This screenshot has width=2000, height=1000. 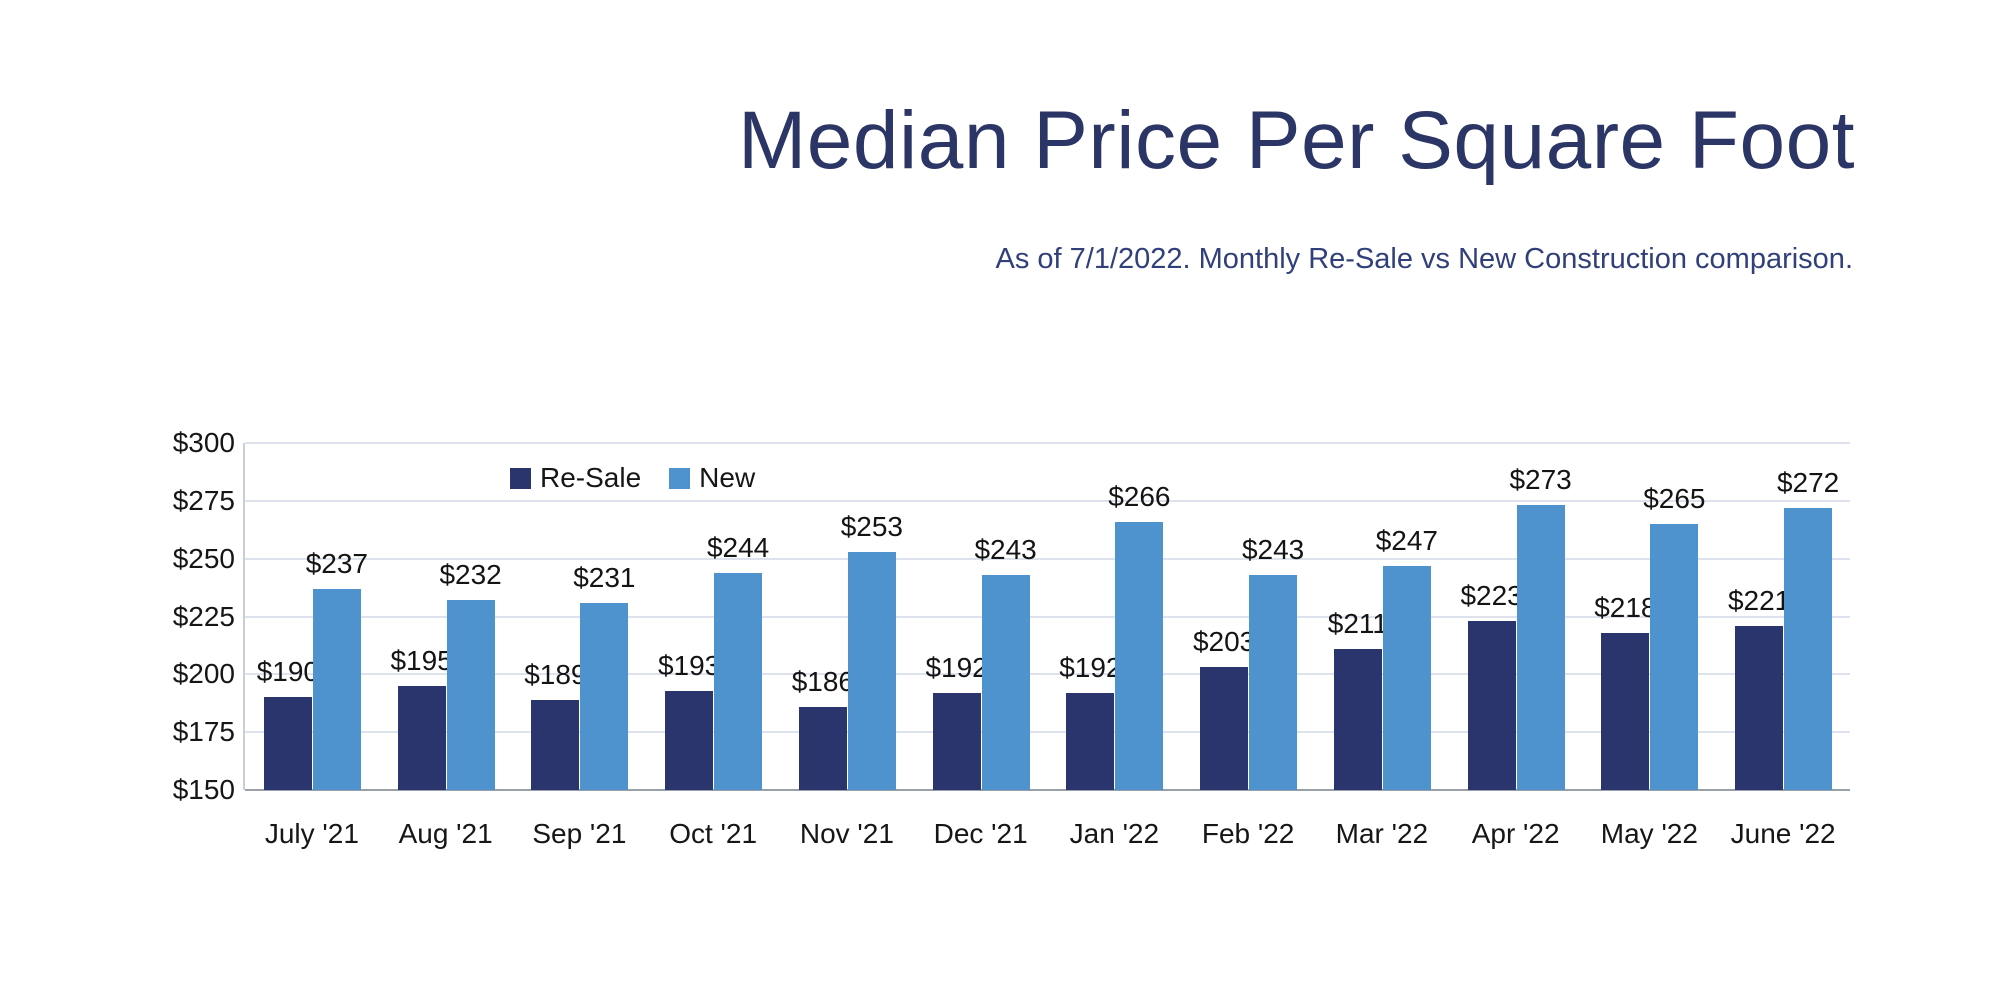 I want to click on bar-value-label: $272, so click(x=1808, y=482).